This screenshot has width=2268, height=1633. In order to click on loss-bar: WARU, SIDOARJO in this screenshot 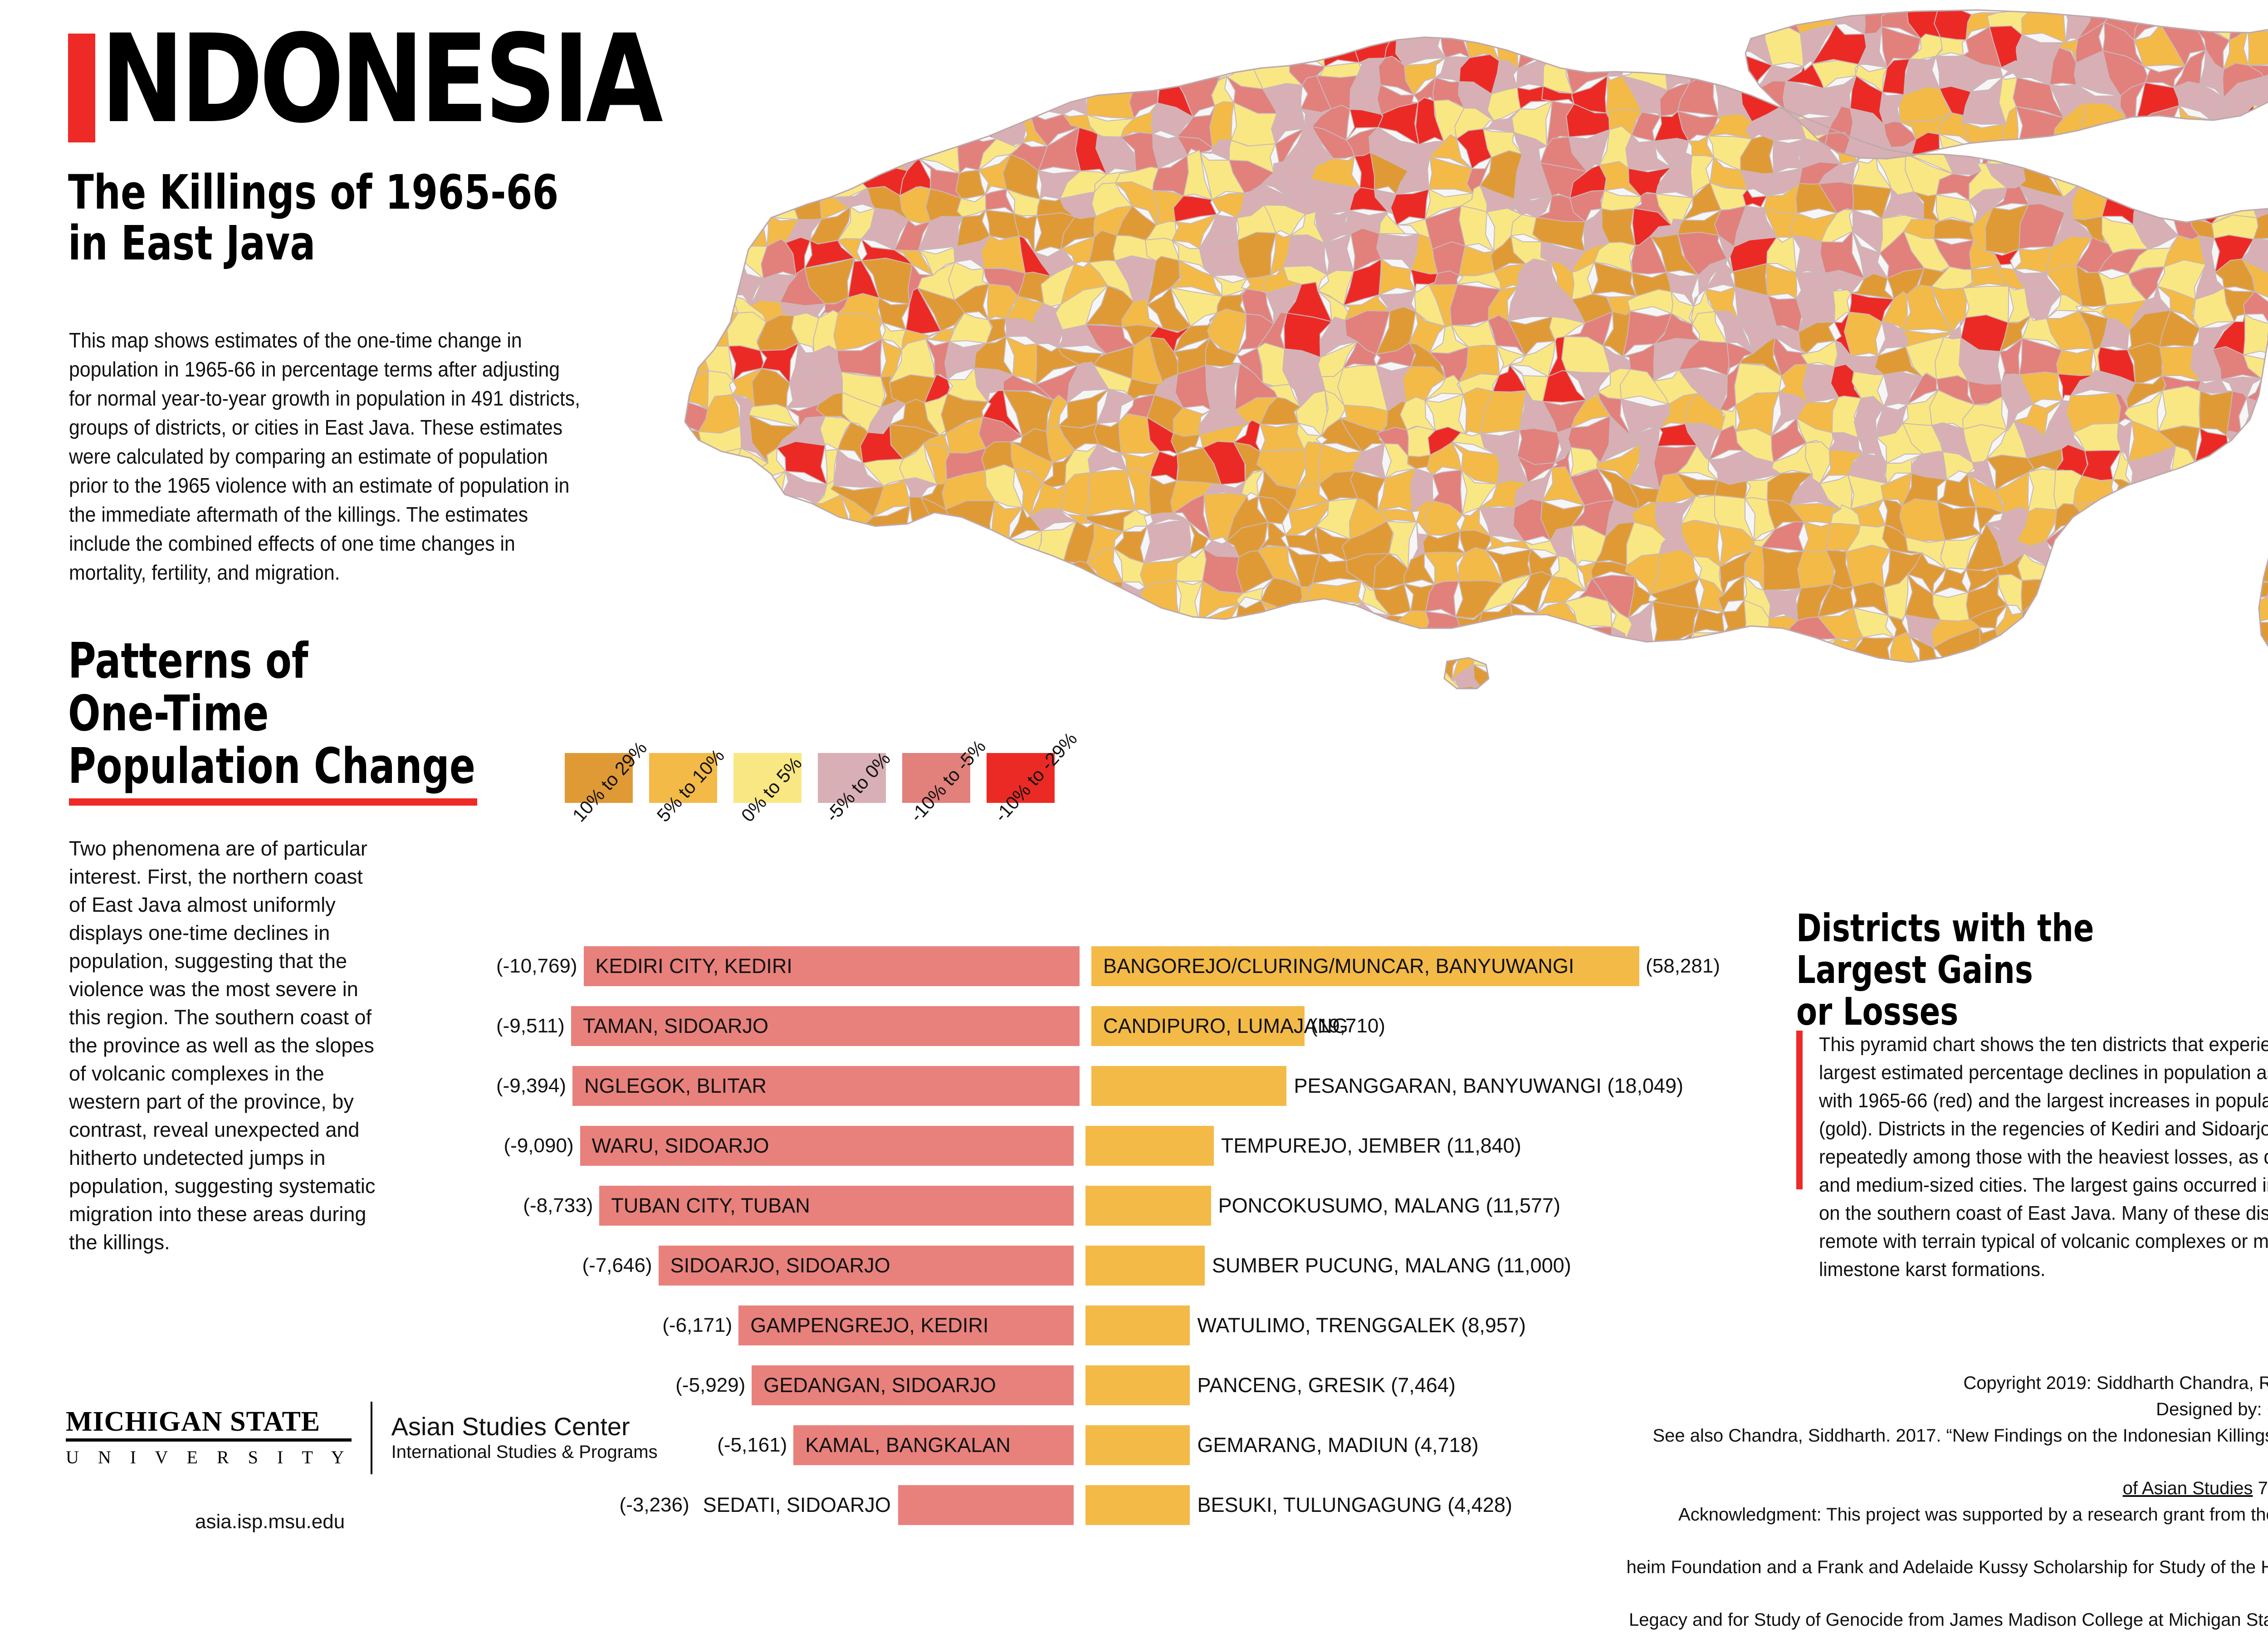, I will do `click(827, 1146)`.